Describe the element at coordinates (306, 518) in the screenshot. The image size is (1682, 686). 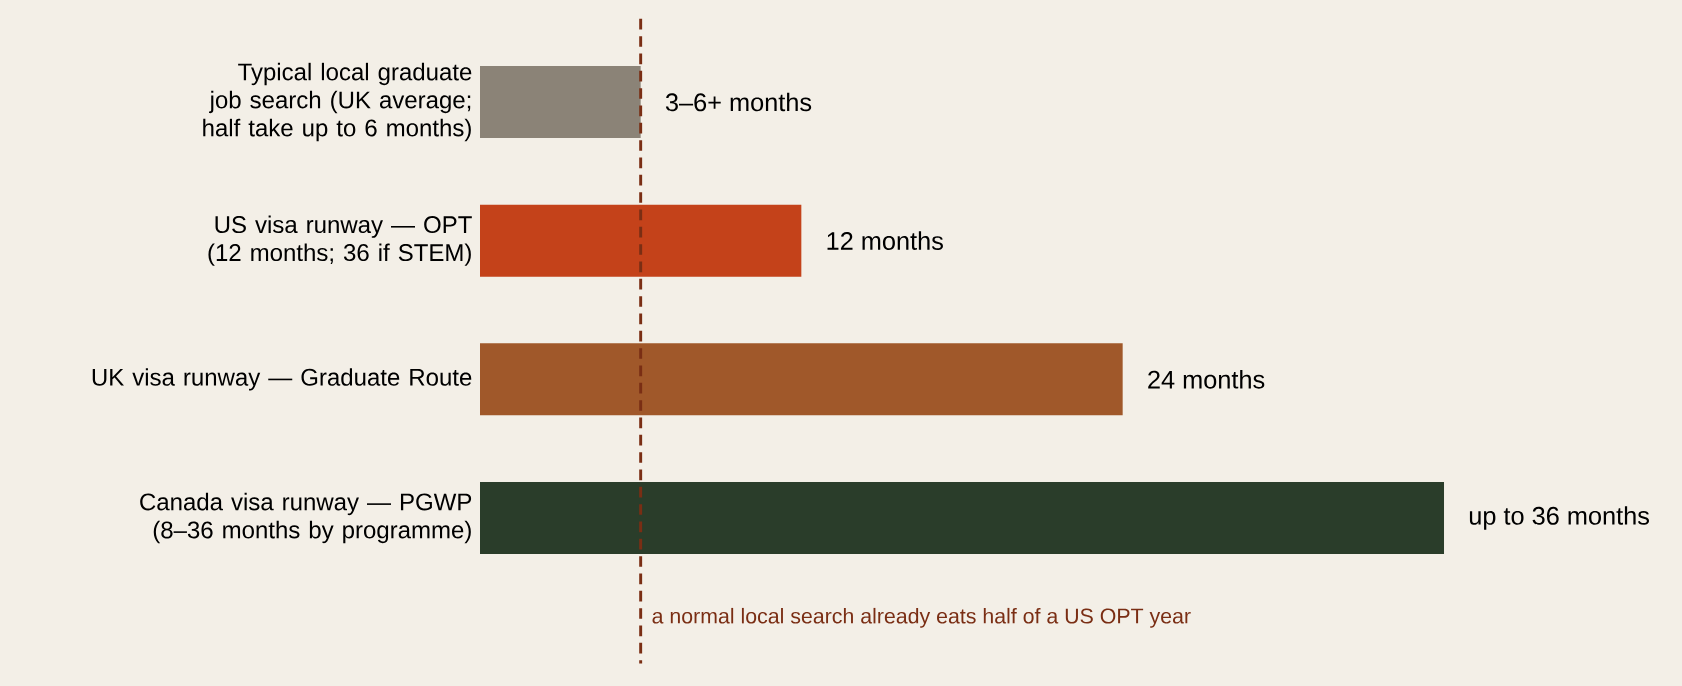
I see `y-tick-label: Canada visa runway — PGWP (8–36 months by programme)` at that location.